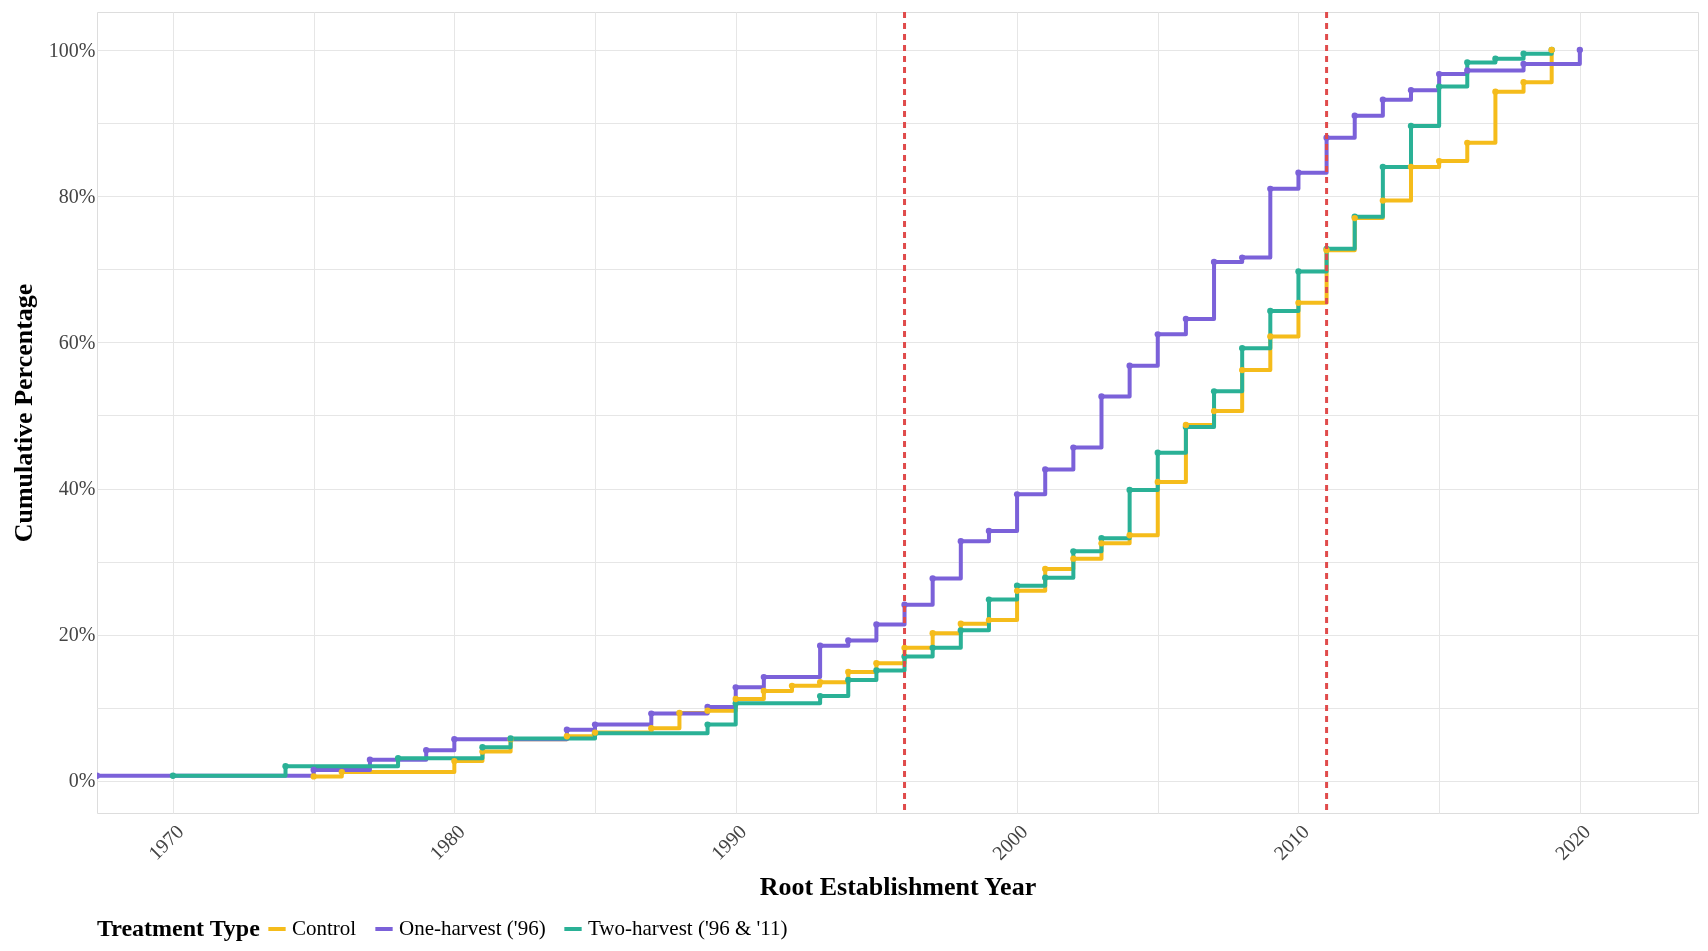 This screenshot has width=1708, height=951. What do you see at coordinates (472, 928) in the screenshot?
I see `legend-label: One-harvest ('96)` at bounding box center [472, 928].